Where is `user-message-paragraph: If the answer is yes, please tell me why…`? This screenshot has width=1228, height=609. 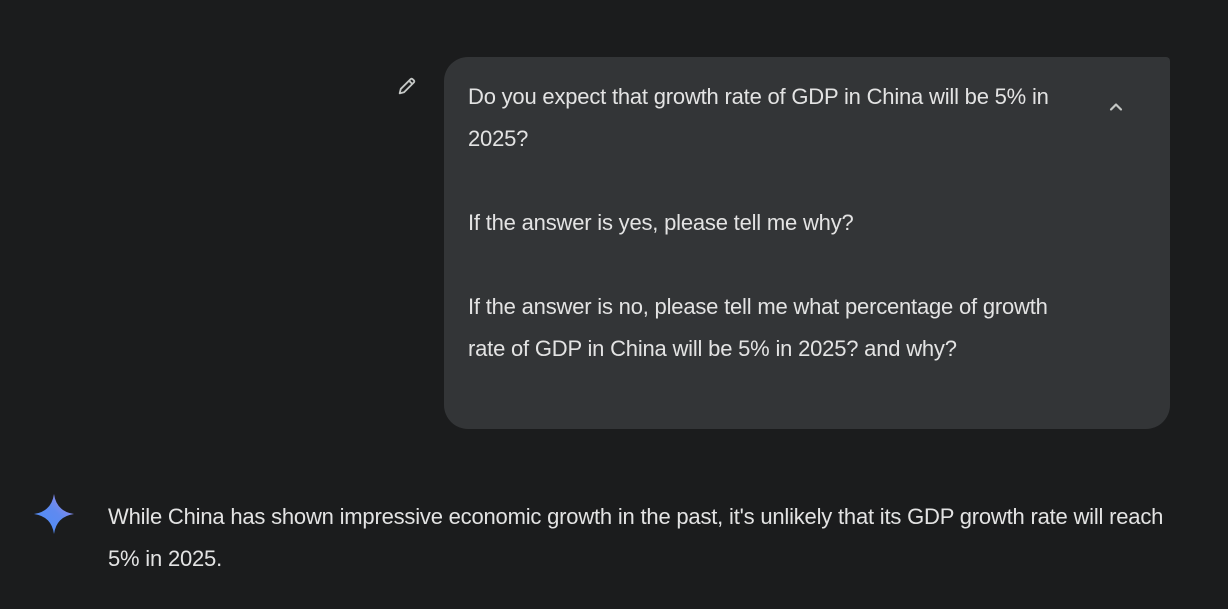
user-message-paragraph: If the answer is yes, please tell me why… is located at coordinates (661, 222).